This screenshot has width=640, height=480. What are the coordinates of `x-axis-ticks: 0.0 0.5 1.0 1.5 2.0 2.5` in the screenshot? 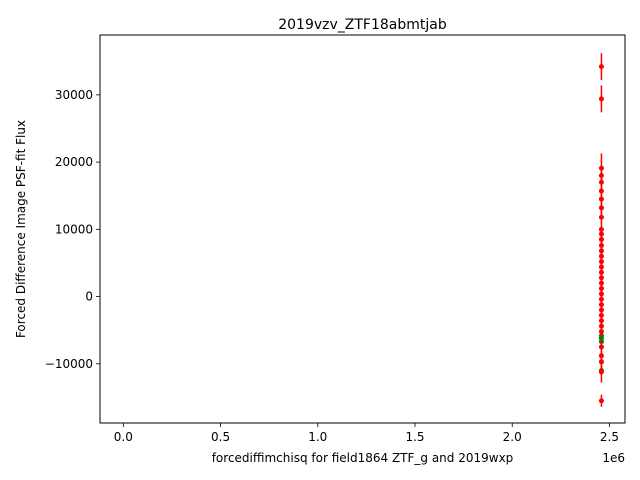 It's located at (366, 433).